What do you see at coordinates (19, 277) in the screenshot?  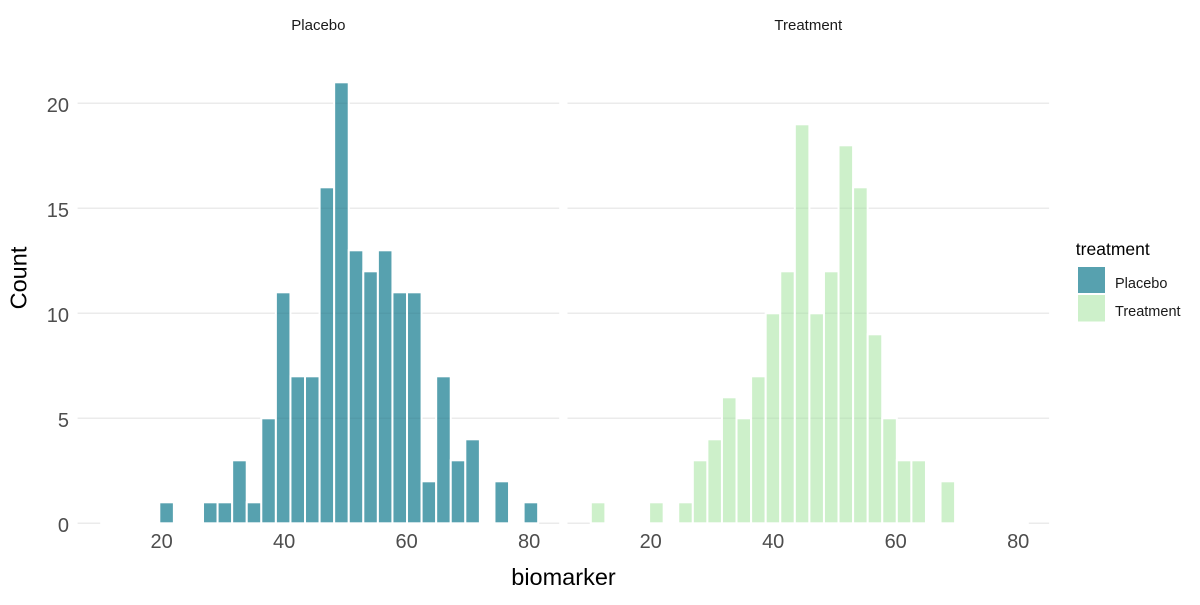 I see `svg-text: Count` at bounding box center [19, 277].